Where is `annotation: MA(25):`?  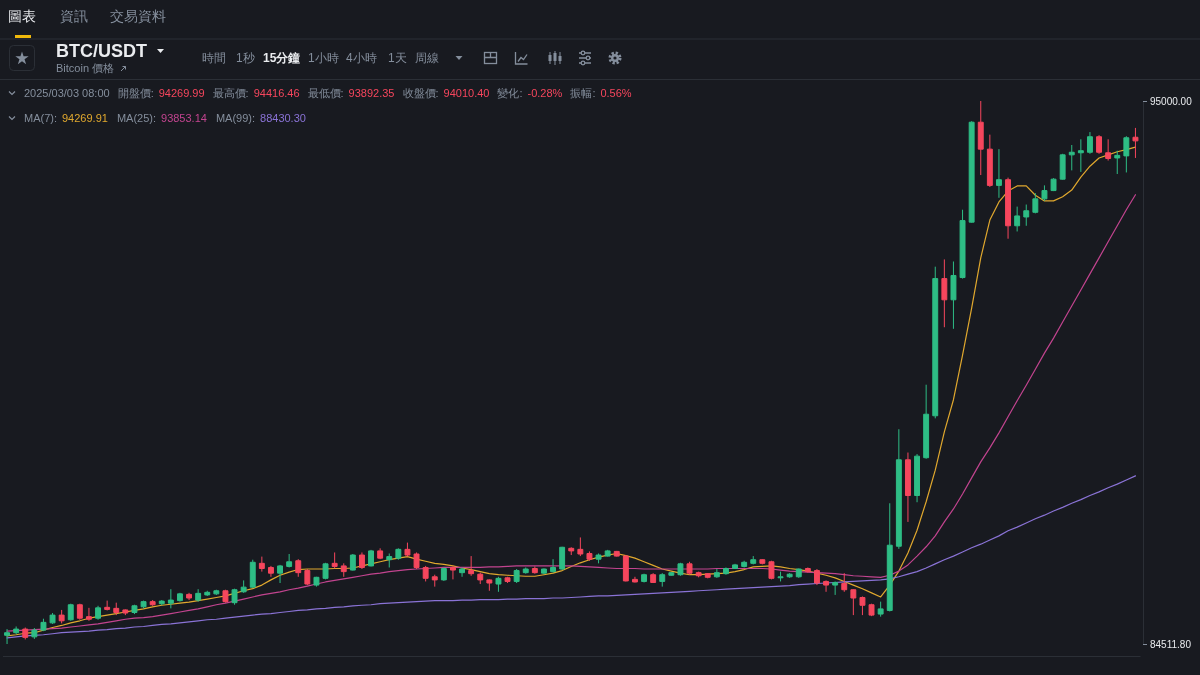 annotation: MA(25): is located at coordinates (136, 118).